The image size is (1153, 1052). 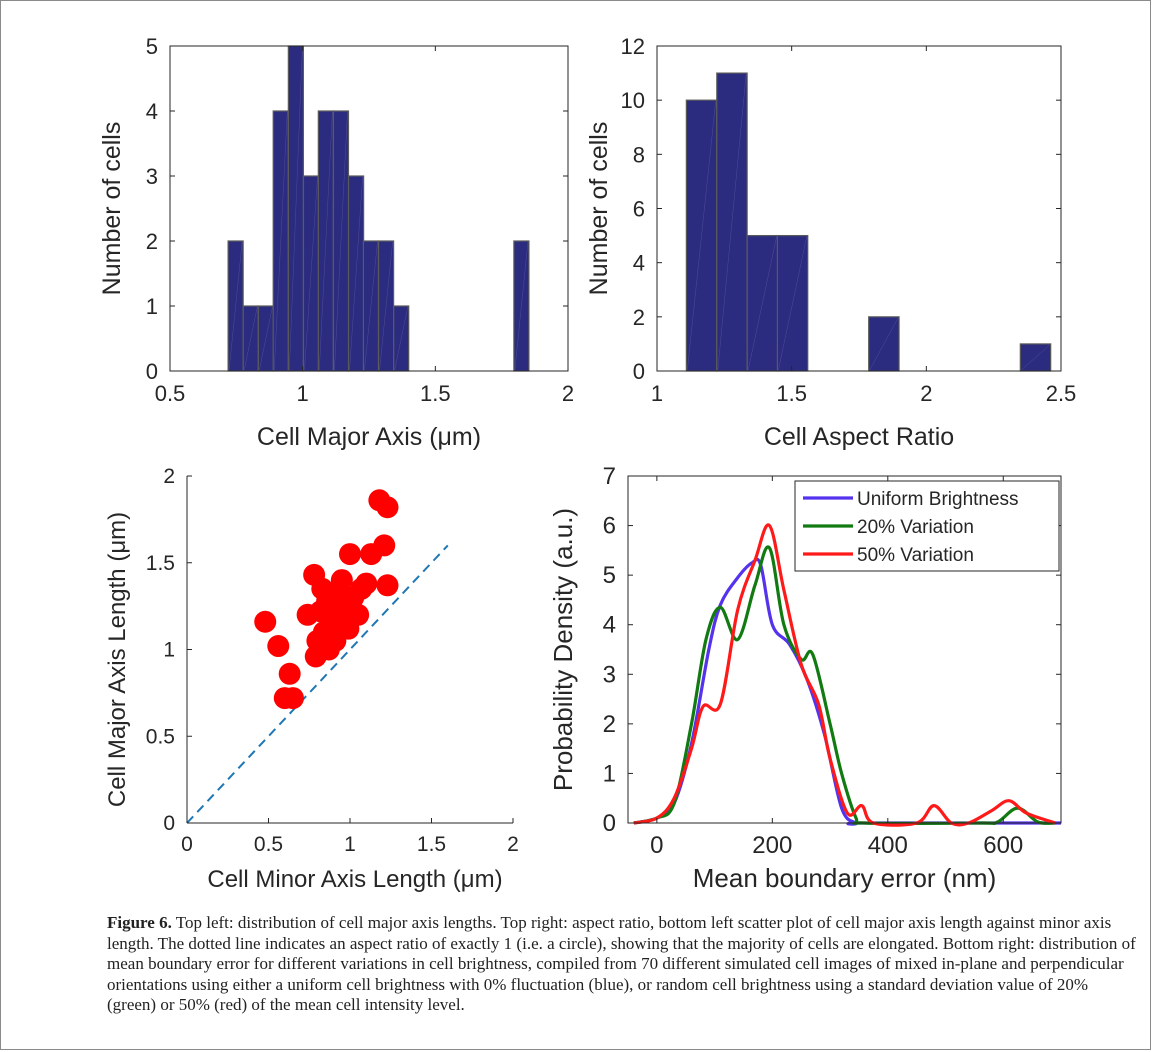 I want to click on x-axis-label: Cell Minor Axis Length (μm), so click(x=354, y=879).